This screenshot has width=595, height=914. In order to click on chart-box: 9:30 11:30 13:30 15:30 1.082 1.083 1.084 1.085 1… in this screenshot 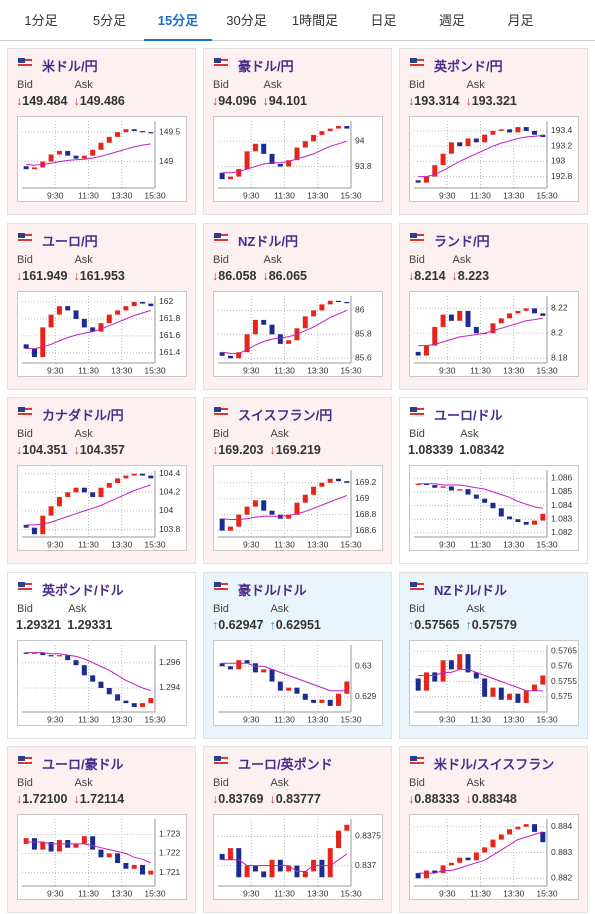, I will do `click(494, 510)`.